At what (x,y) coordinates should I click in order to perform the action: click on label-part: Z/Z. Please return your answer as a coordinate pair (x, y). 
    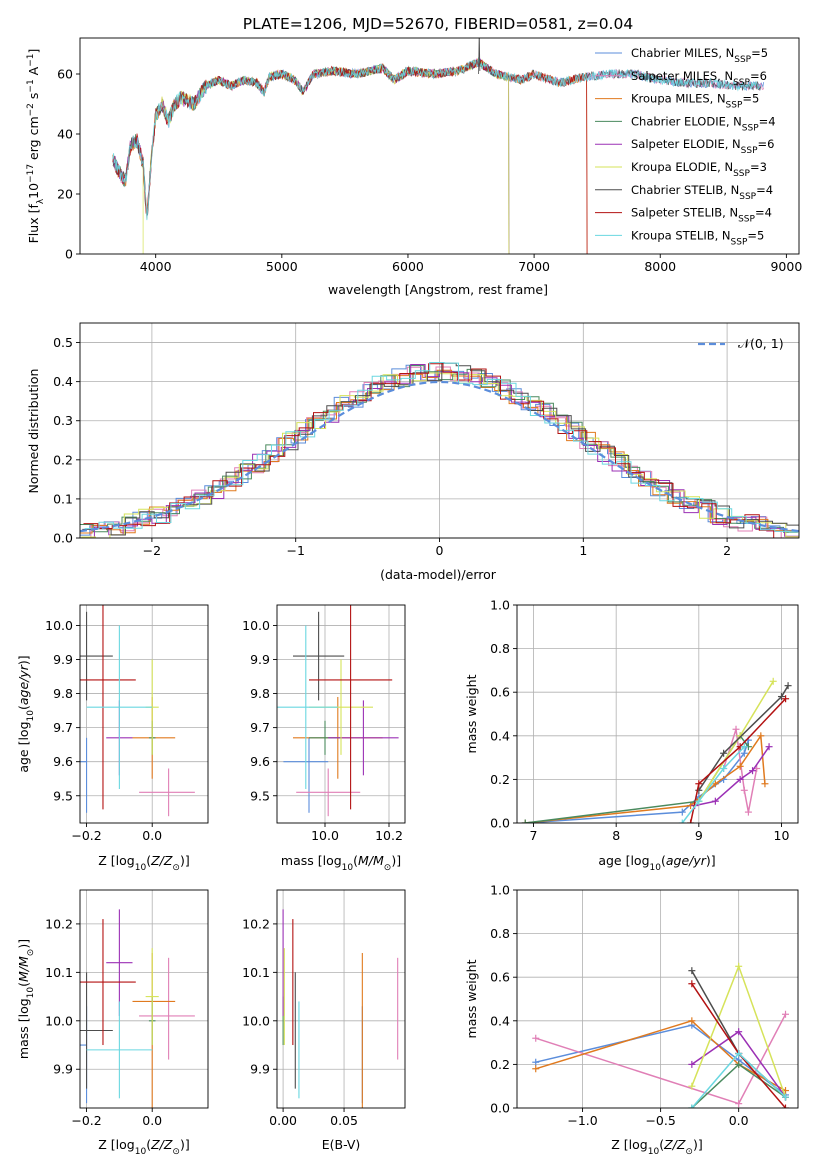
    Looking at the image, I should click on (161, 1144).